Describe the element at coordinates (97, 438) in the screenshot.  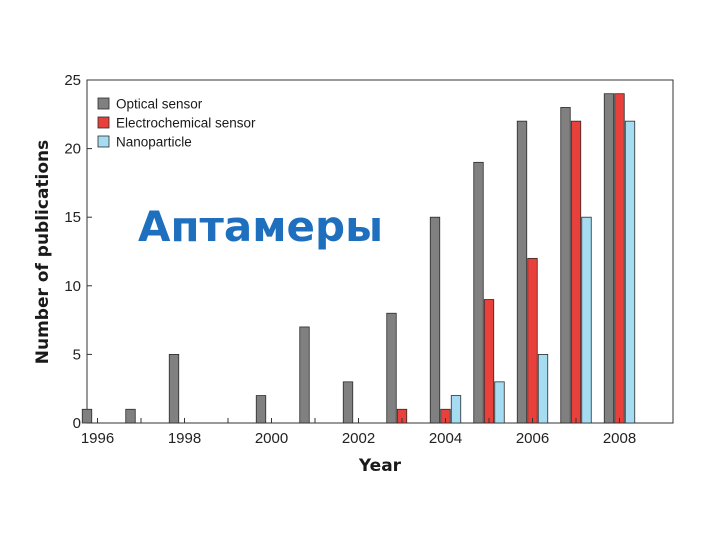
I see `x-tick-label: 1996` at that location.